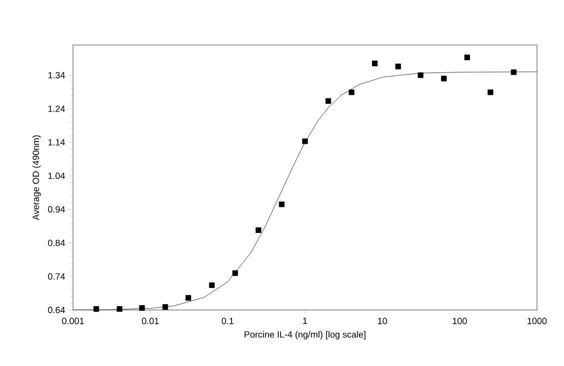 Image resolution: width=564 pixels, height=366 pixels. What do you see at coordinates (459, 321) in the screenshot?
I see `x-tick-label: 100` at bounding box center [459, 321].